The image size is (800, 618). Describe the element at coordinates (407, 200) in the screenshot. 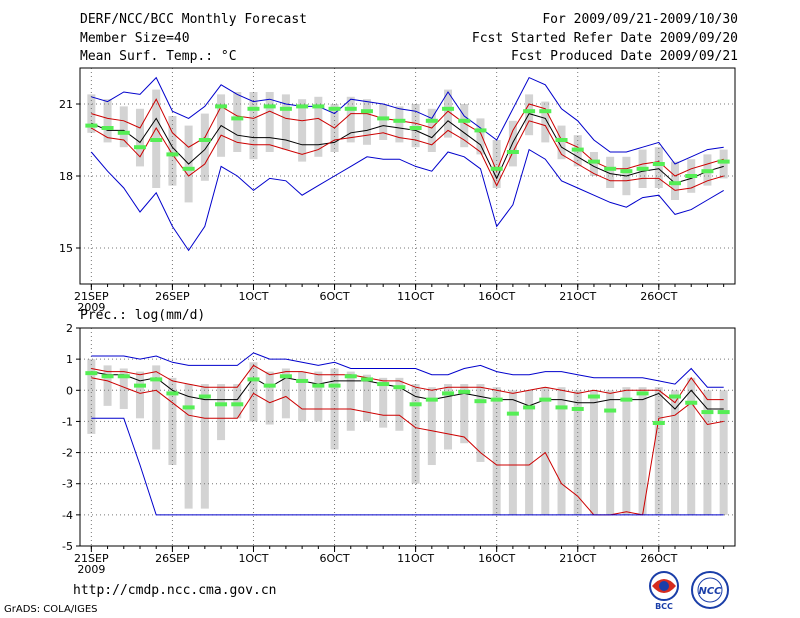

I see `temp-line-min` at that location.